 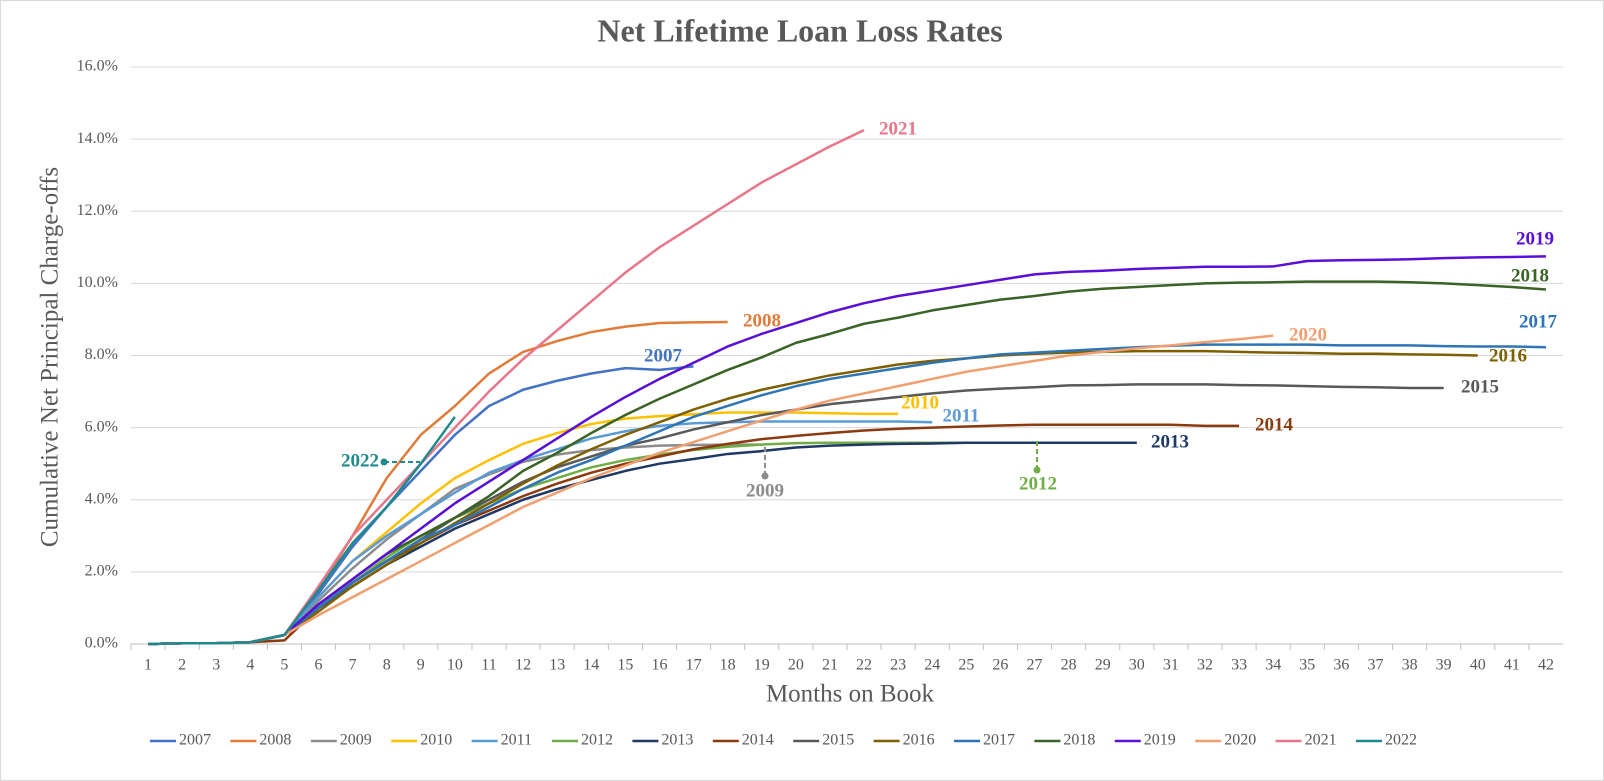 I want to click on x-tick-label: 9, so click(x=421, y=665).